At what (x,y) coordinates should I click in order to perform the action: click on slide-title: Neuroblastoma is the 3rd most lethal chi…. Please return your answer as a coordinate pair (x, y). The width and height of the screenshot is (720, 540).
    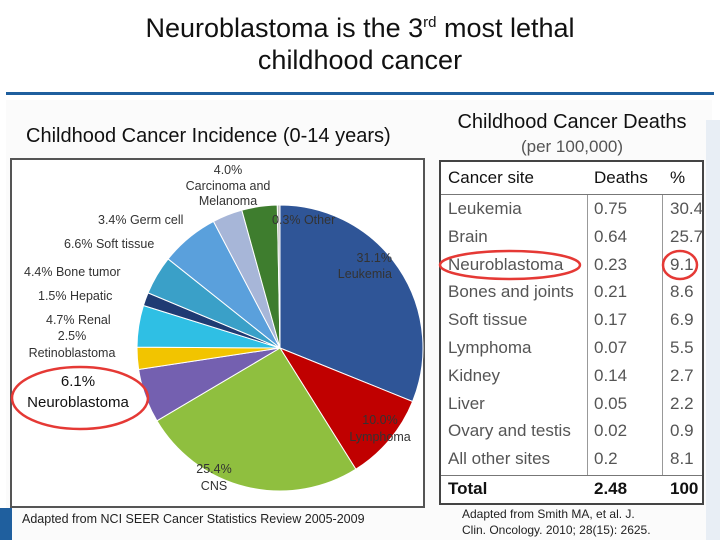
    Looking at the image, I should click on (360, 44).